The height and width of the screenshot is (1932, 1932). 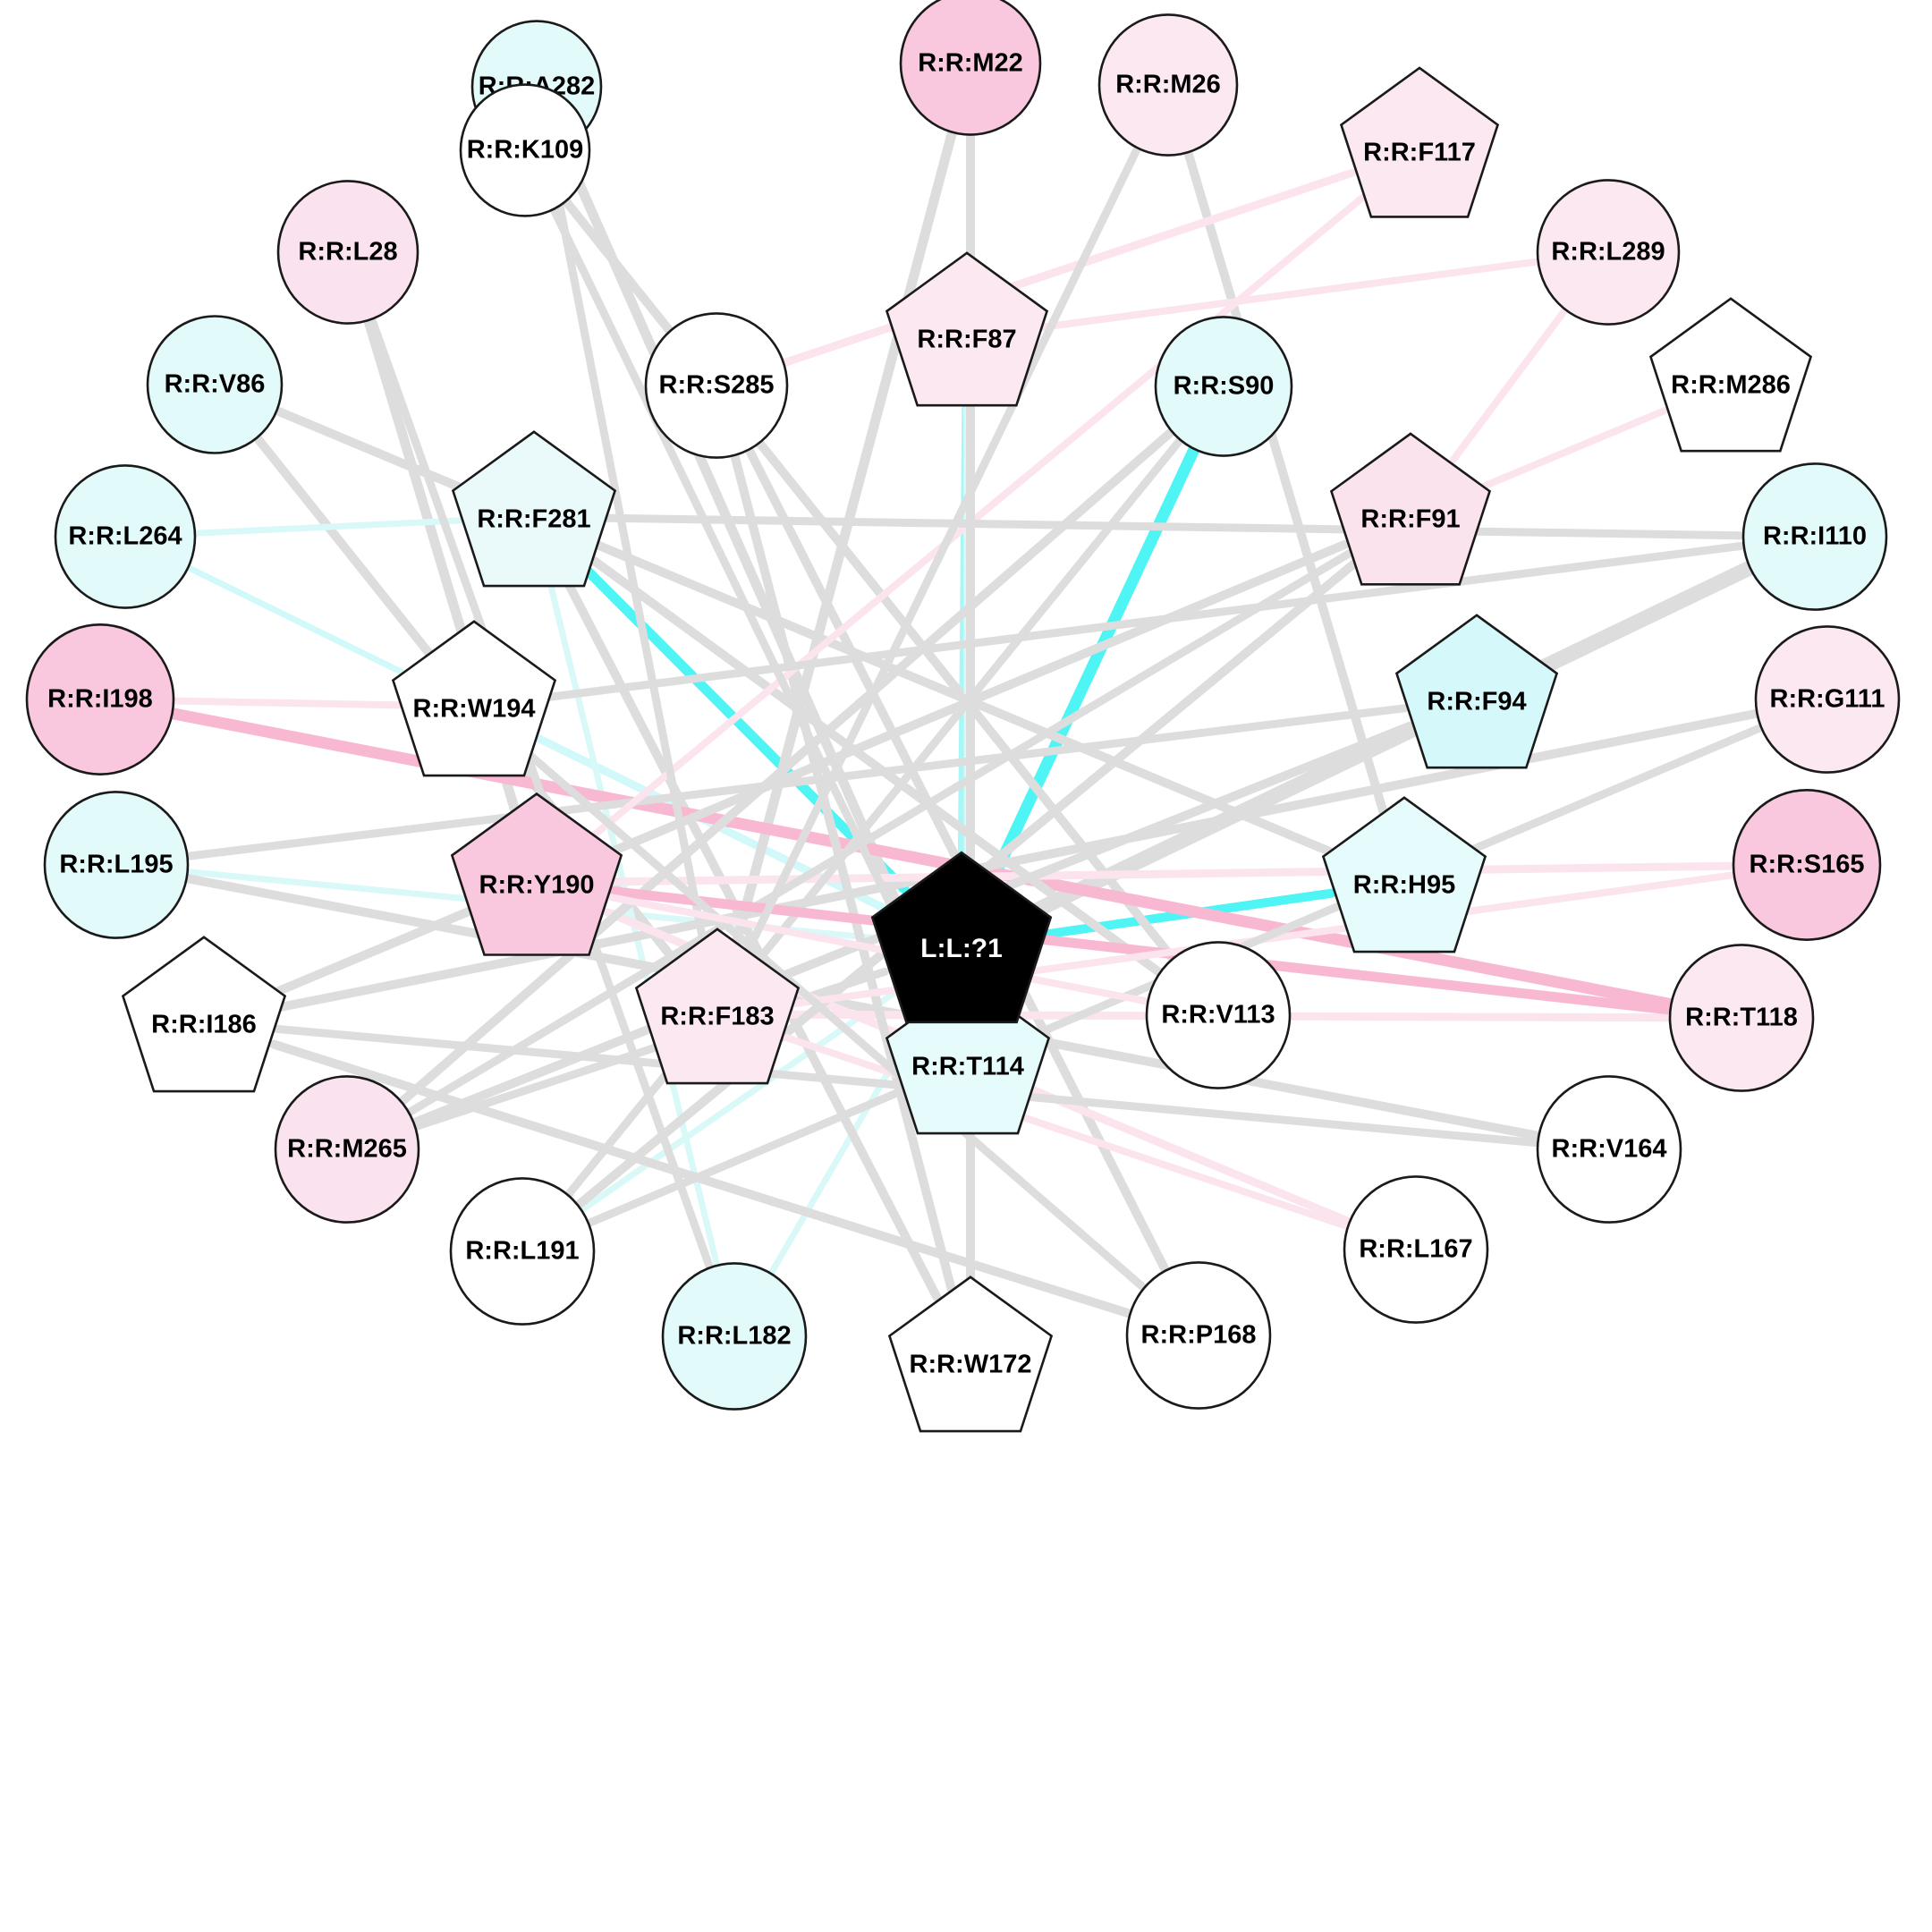 I want to click on graph-node-l182: R:R:L182, so click(x=734, y=1336).